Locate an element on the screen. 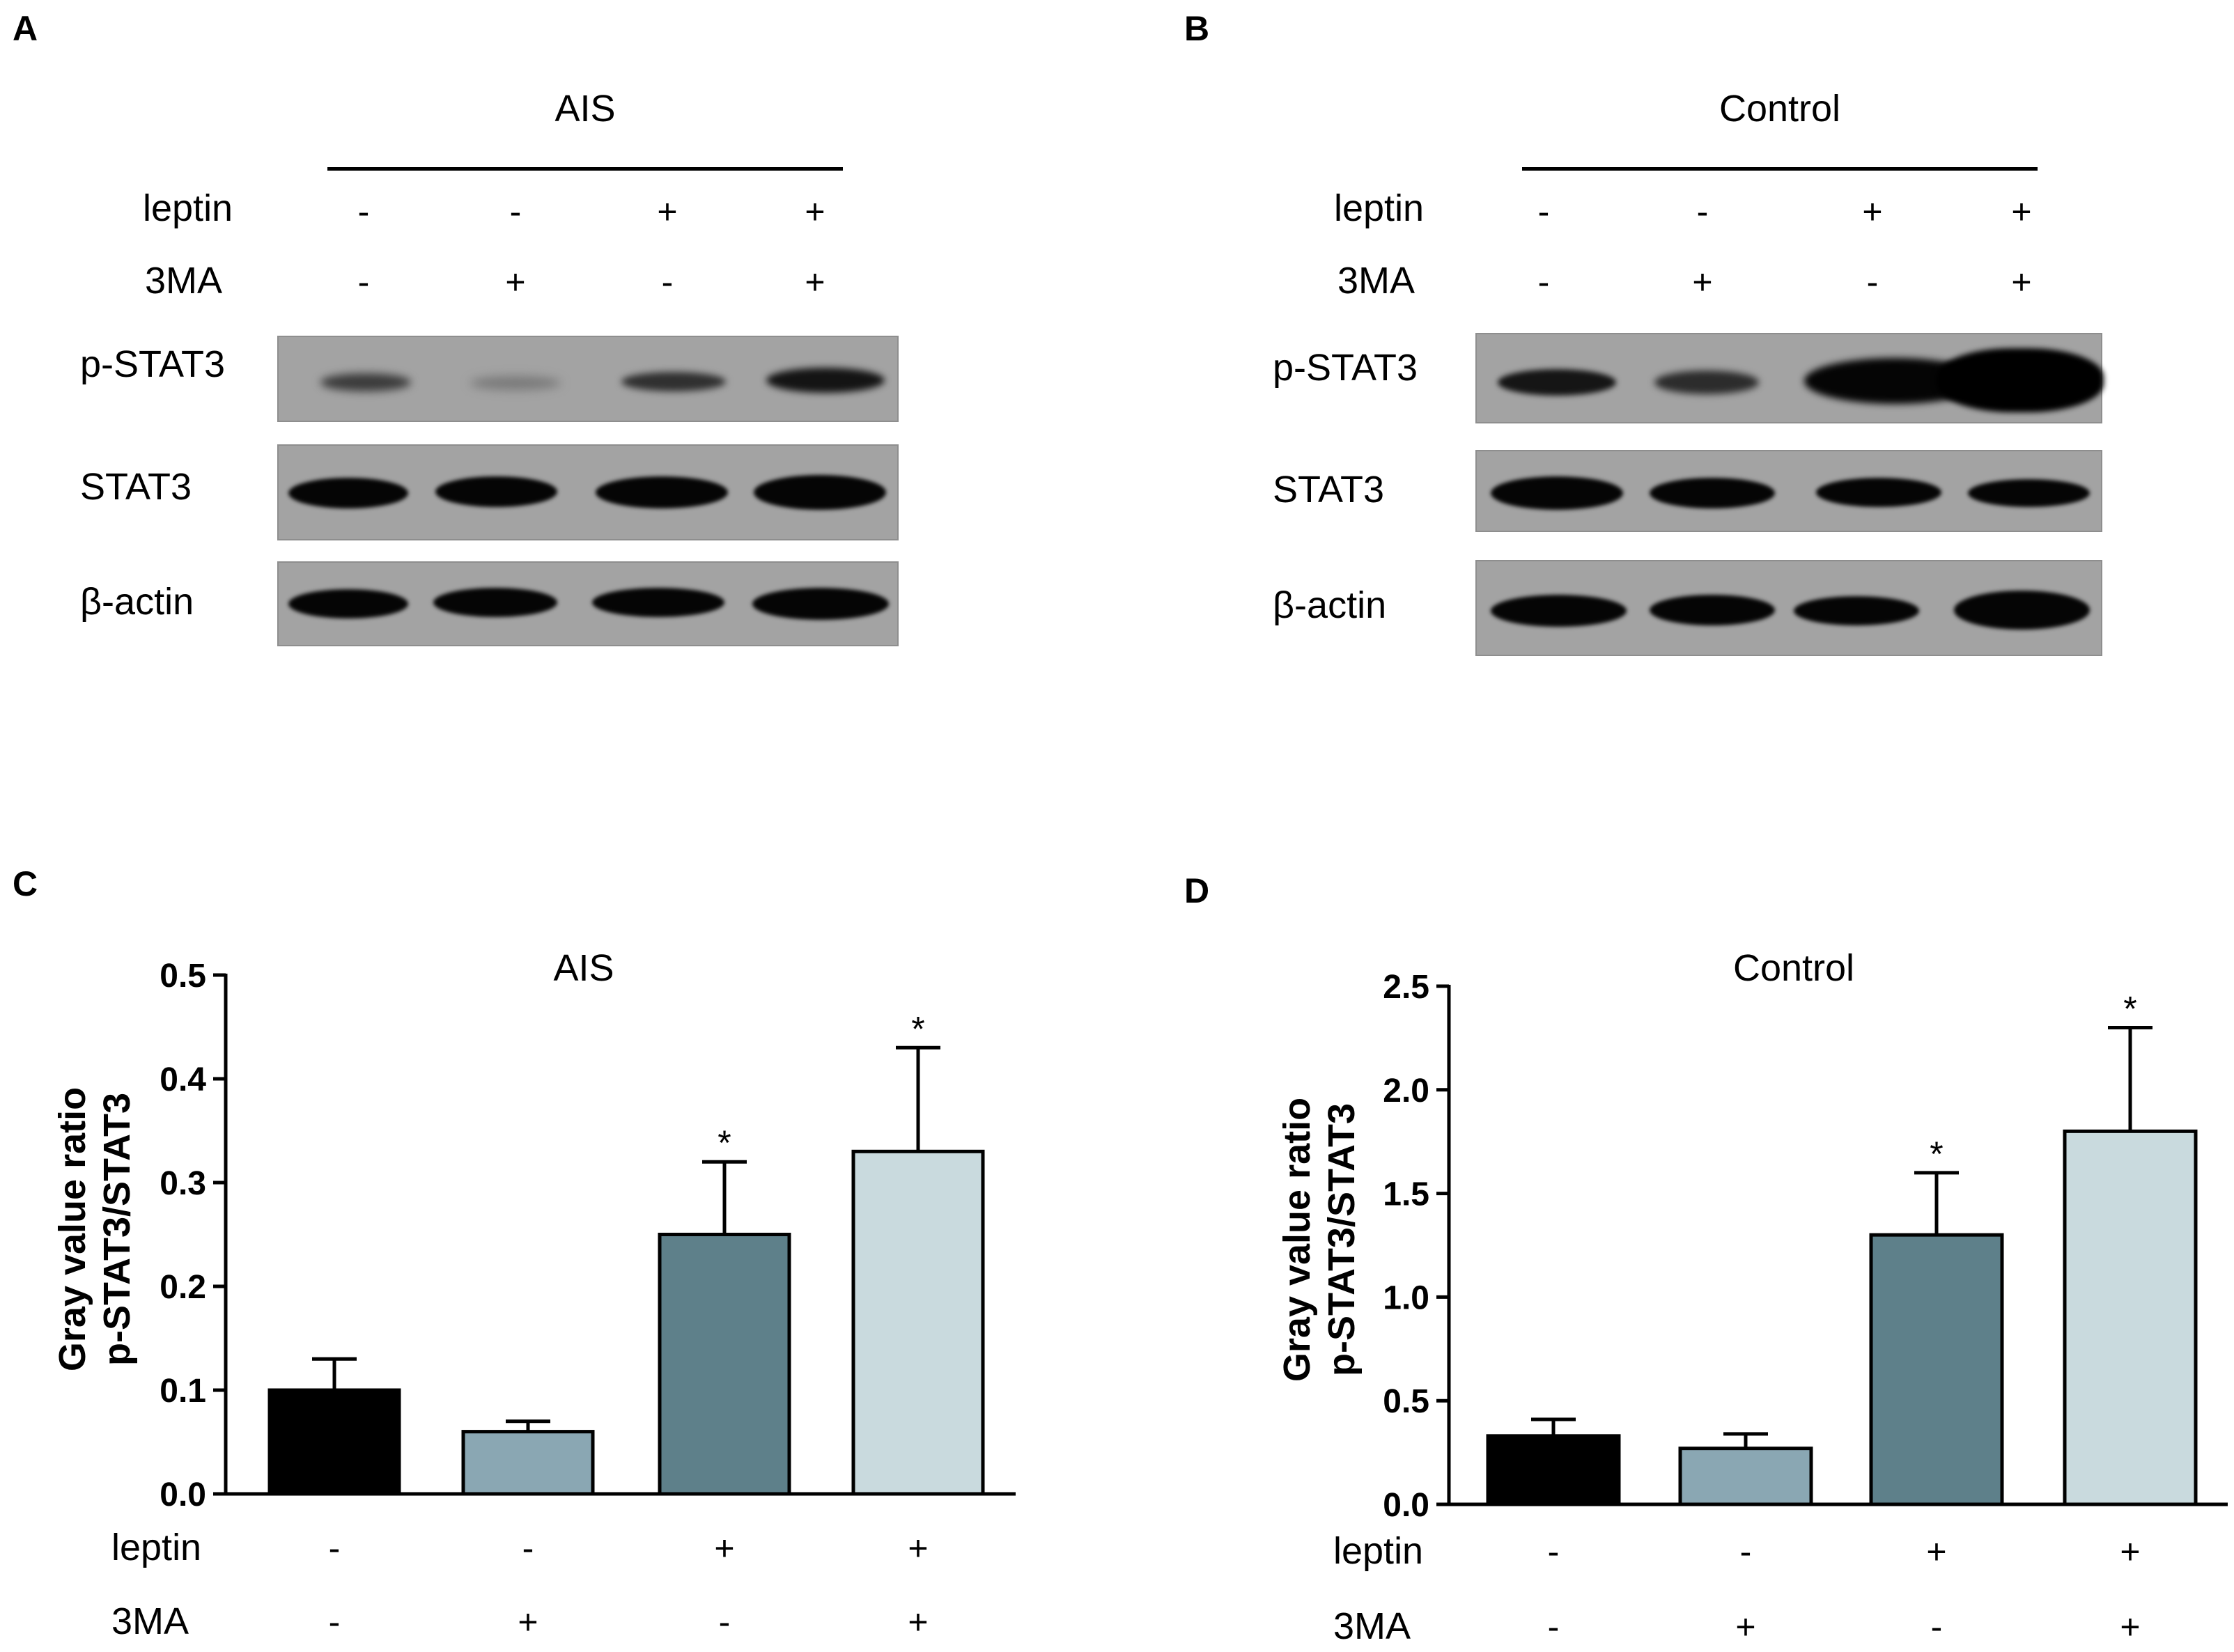 Image resolution: width=2234 pixels, height=1652 pixels. panel-c-y-tick-label: 0.2 is located at coordinates (183, 1287).